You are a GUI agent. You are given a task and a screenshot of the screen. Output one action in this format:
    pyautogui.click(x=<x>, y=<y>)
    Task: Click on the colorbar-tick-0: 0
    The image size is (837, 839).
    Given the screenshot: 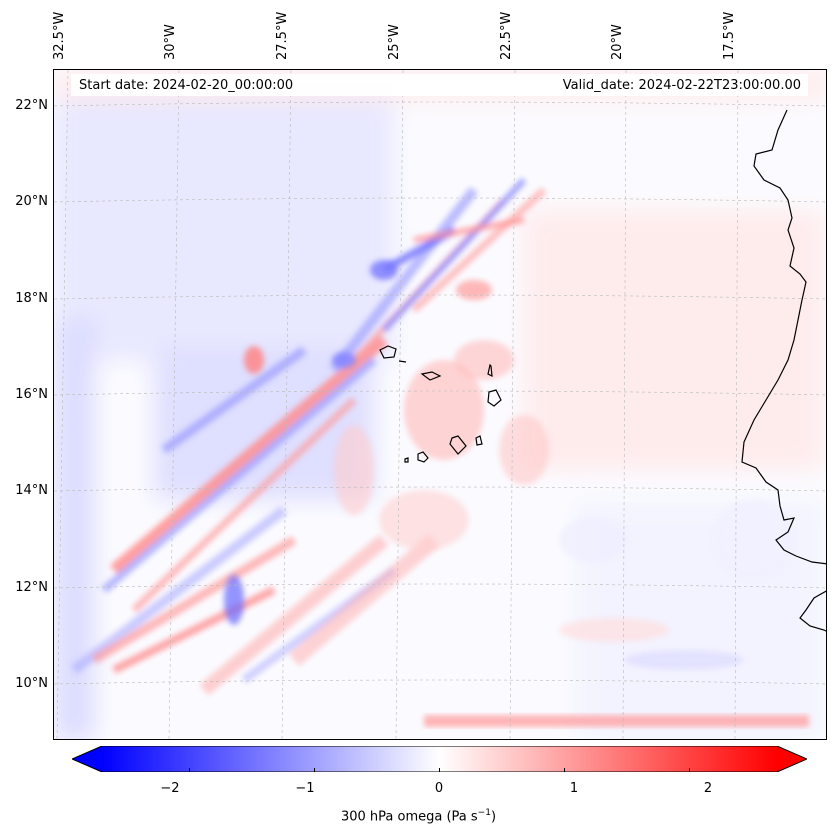 What is the action you would take?
    pyautogui.click(x=439, y=788)
    